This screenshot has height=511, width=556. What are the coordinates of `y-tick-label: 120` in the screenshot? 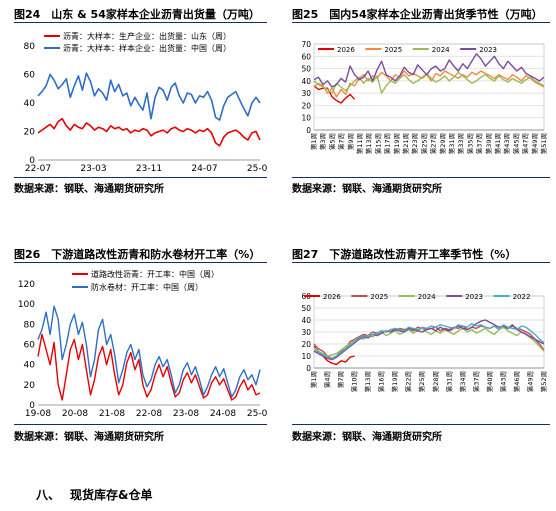 It's located at (26, 285).